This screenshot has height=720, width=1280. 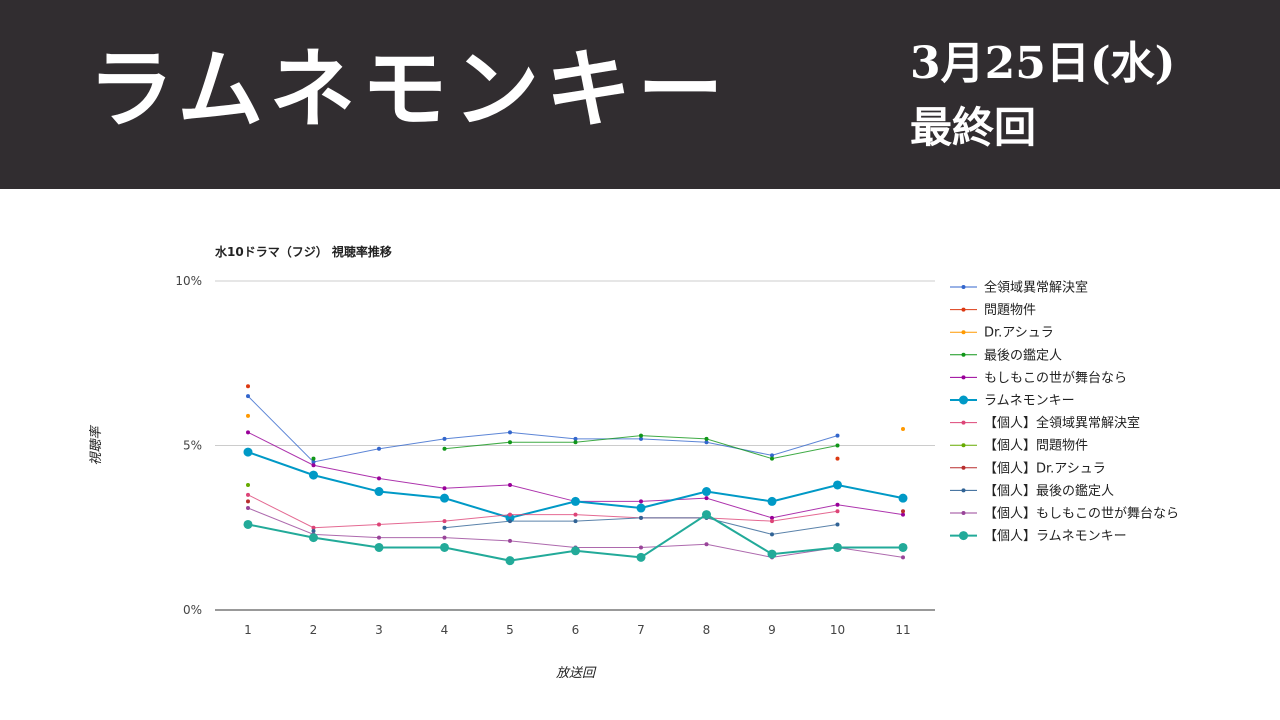 I want to click on legend-item: Dr.アシュラ, so click(x=1002, y=333).